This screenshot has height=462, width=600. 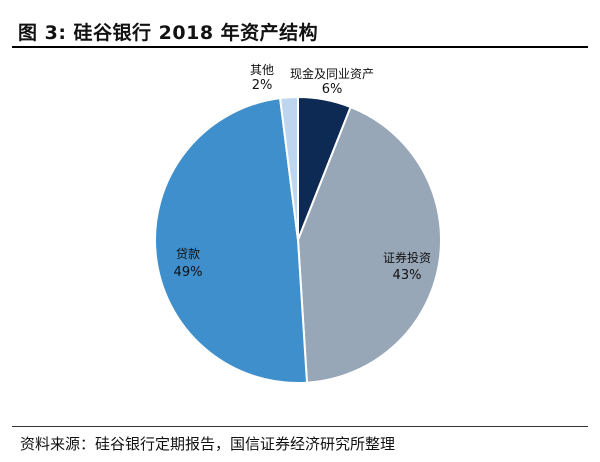 What do you see at coordinates (262, 70) in the screenshot?
I see `slice-label: 其他` at bounding box center [262, 70].